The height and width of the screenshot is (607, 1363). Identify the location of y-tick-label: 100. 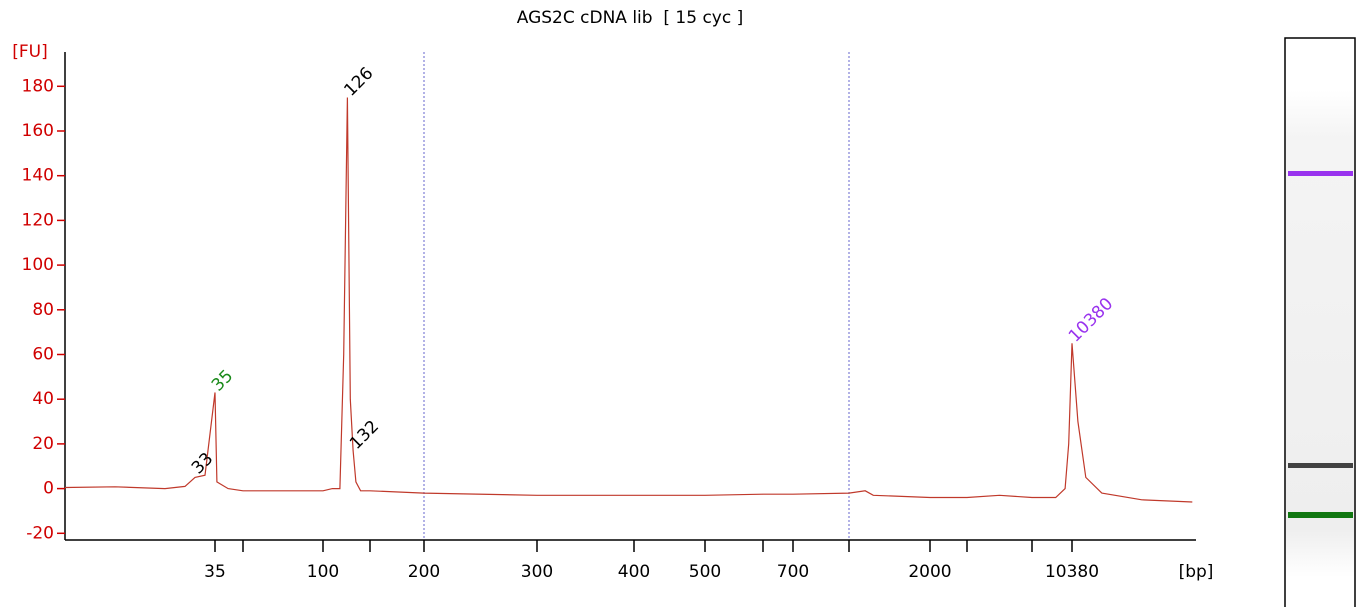
(38, 265).